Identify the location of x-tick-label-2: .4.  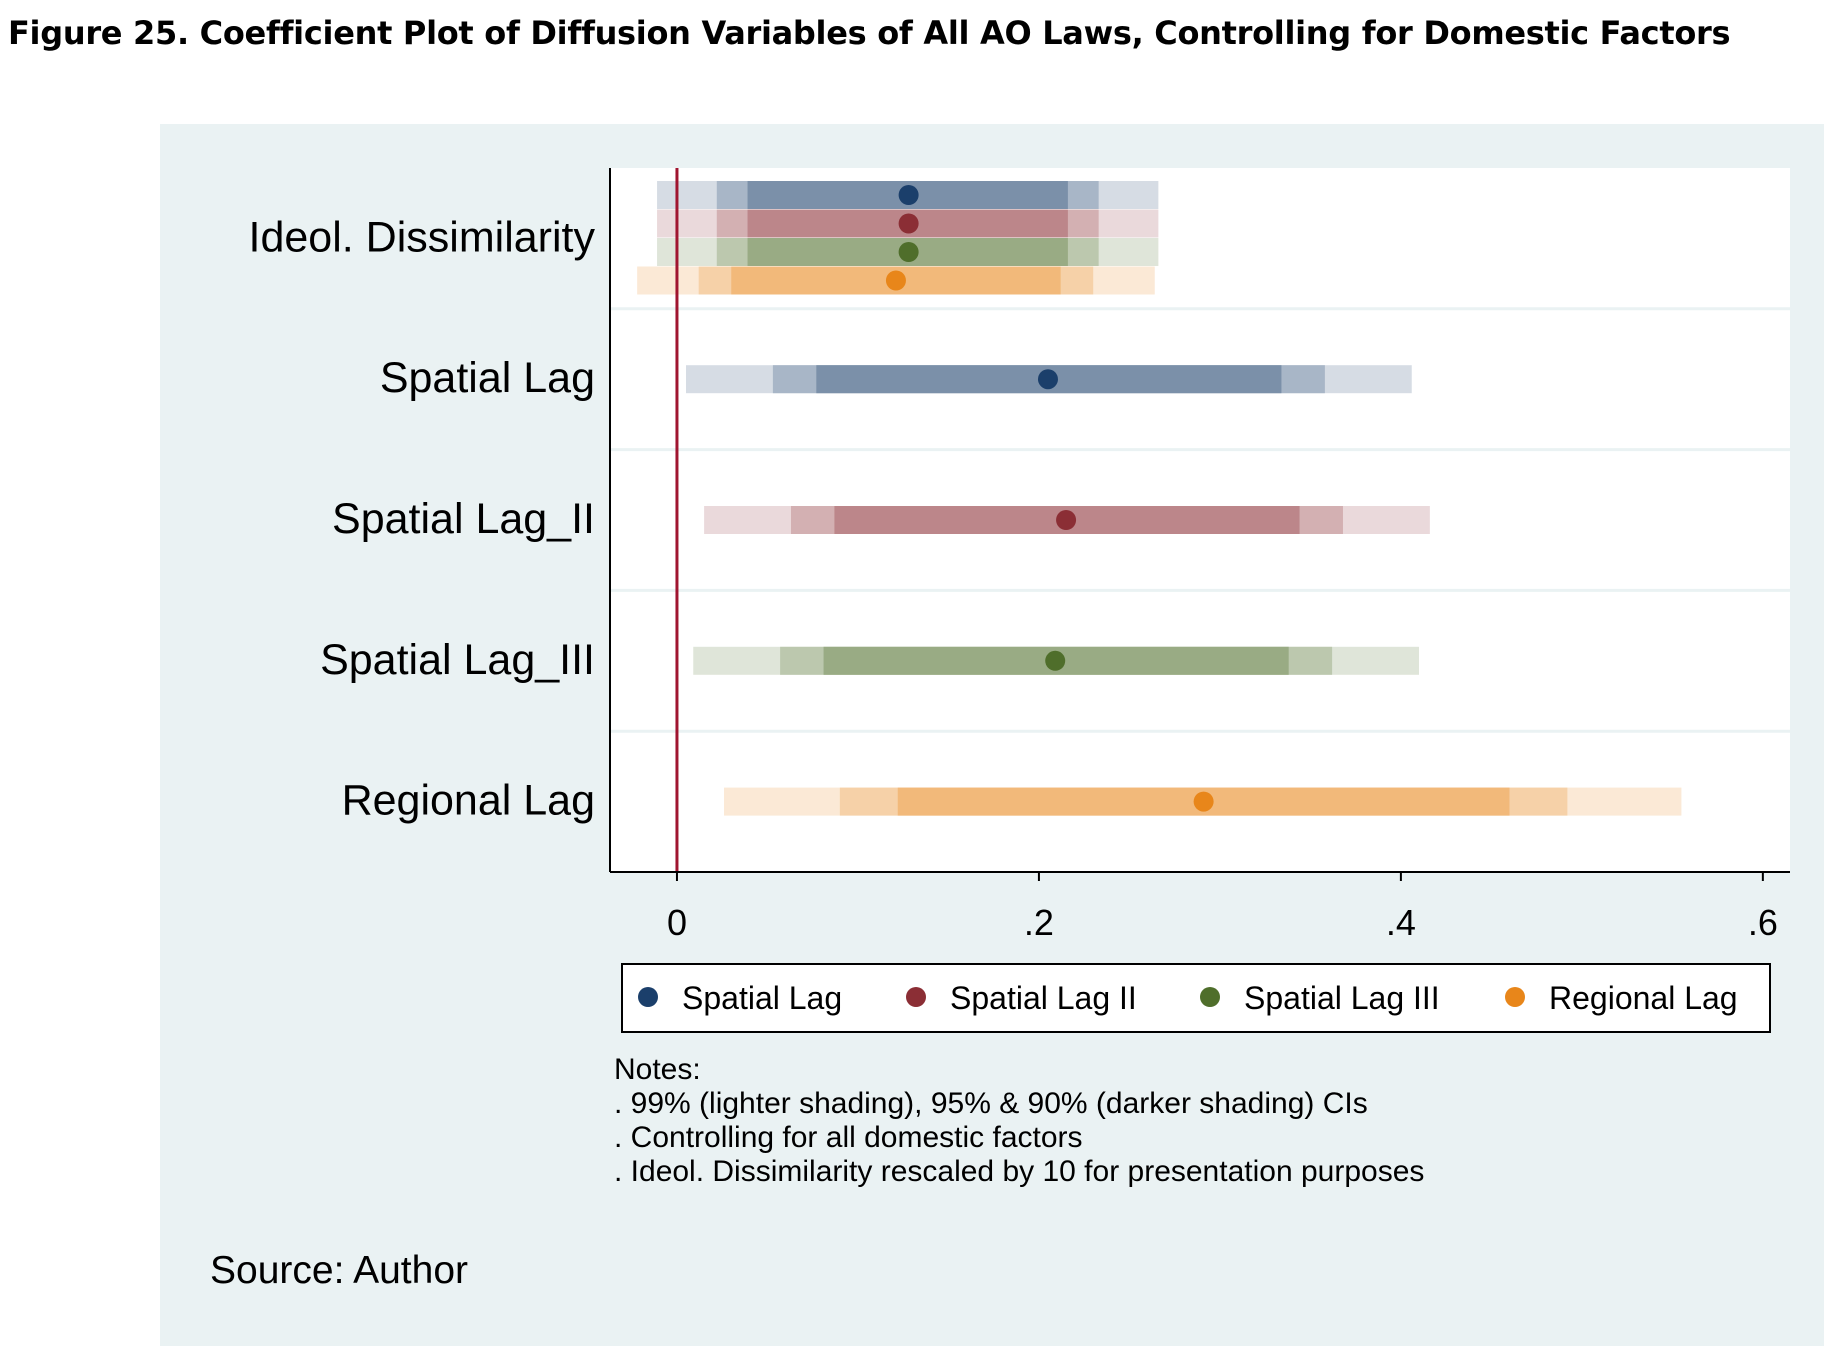
(1401, 922).